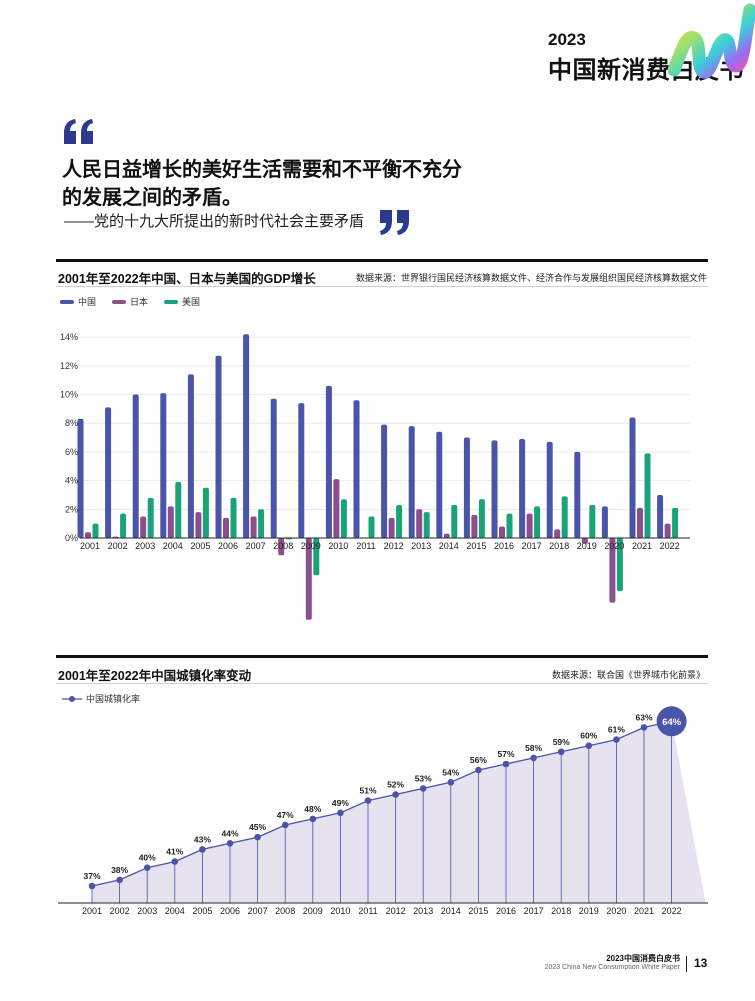  I want to click on legend-swatch-china, so click(67, 301).